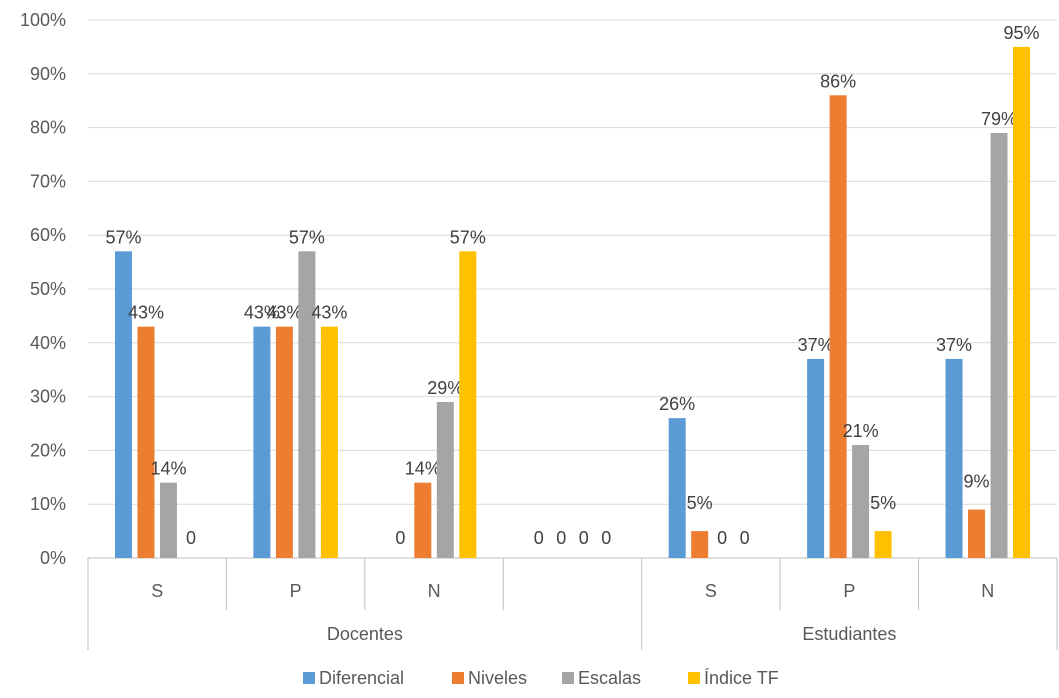  Describe the element at coordinates (53, 558) in the screenshot. I see `y-tick-label: 0%` at that location.